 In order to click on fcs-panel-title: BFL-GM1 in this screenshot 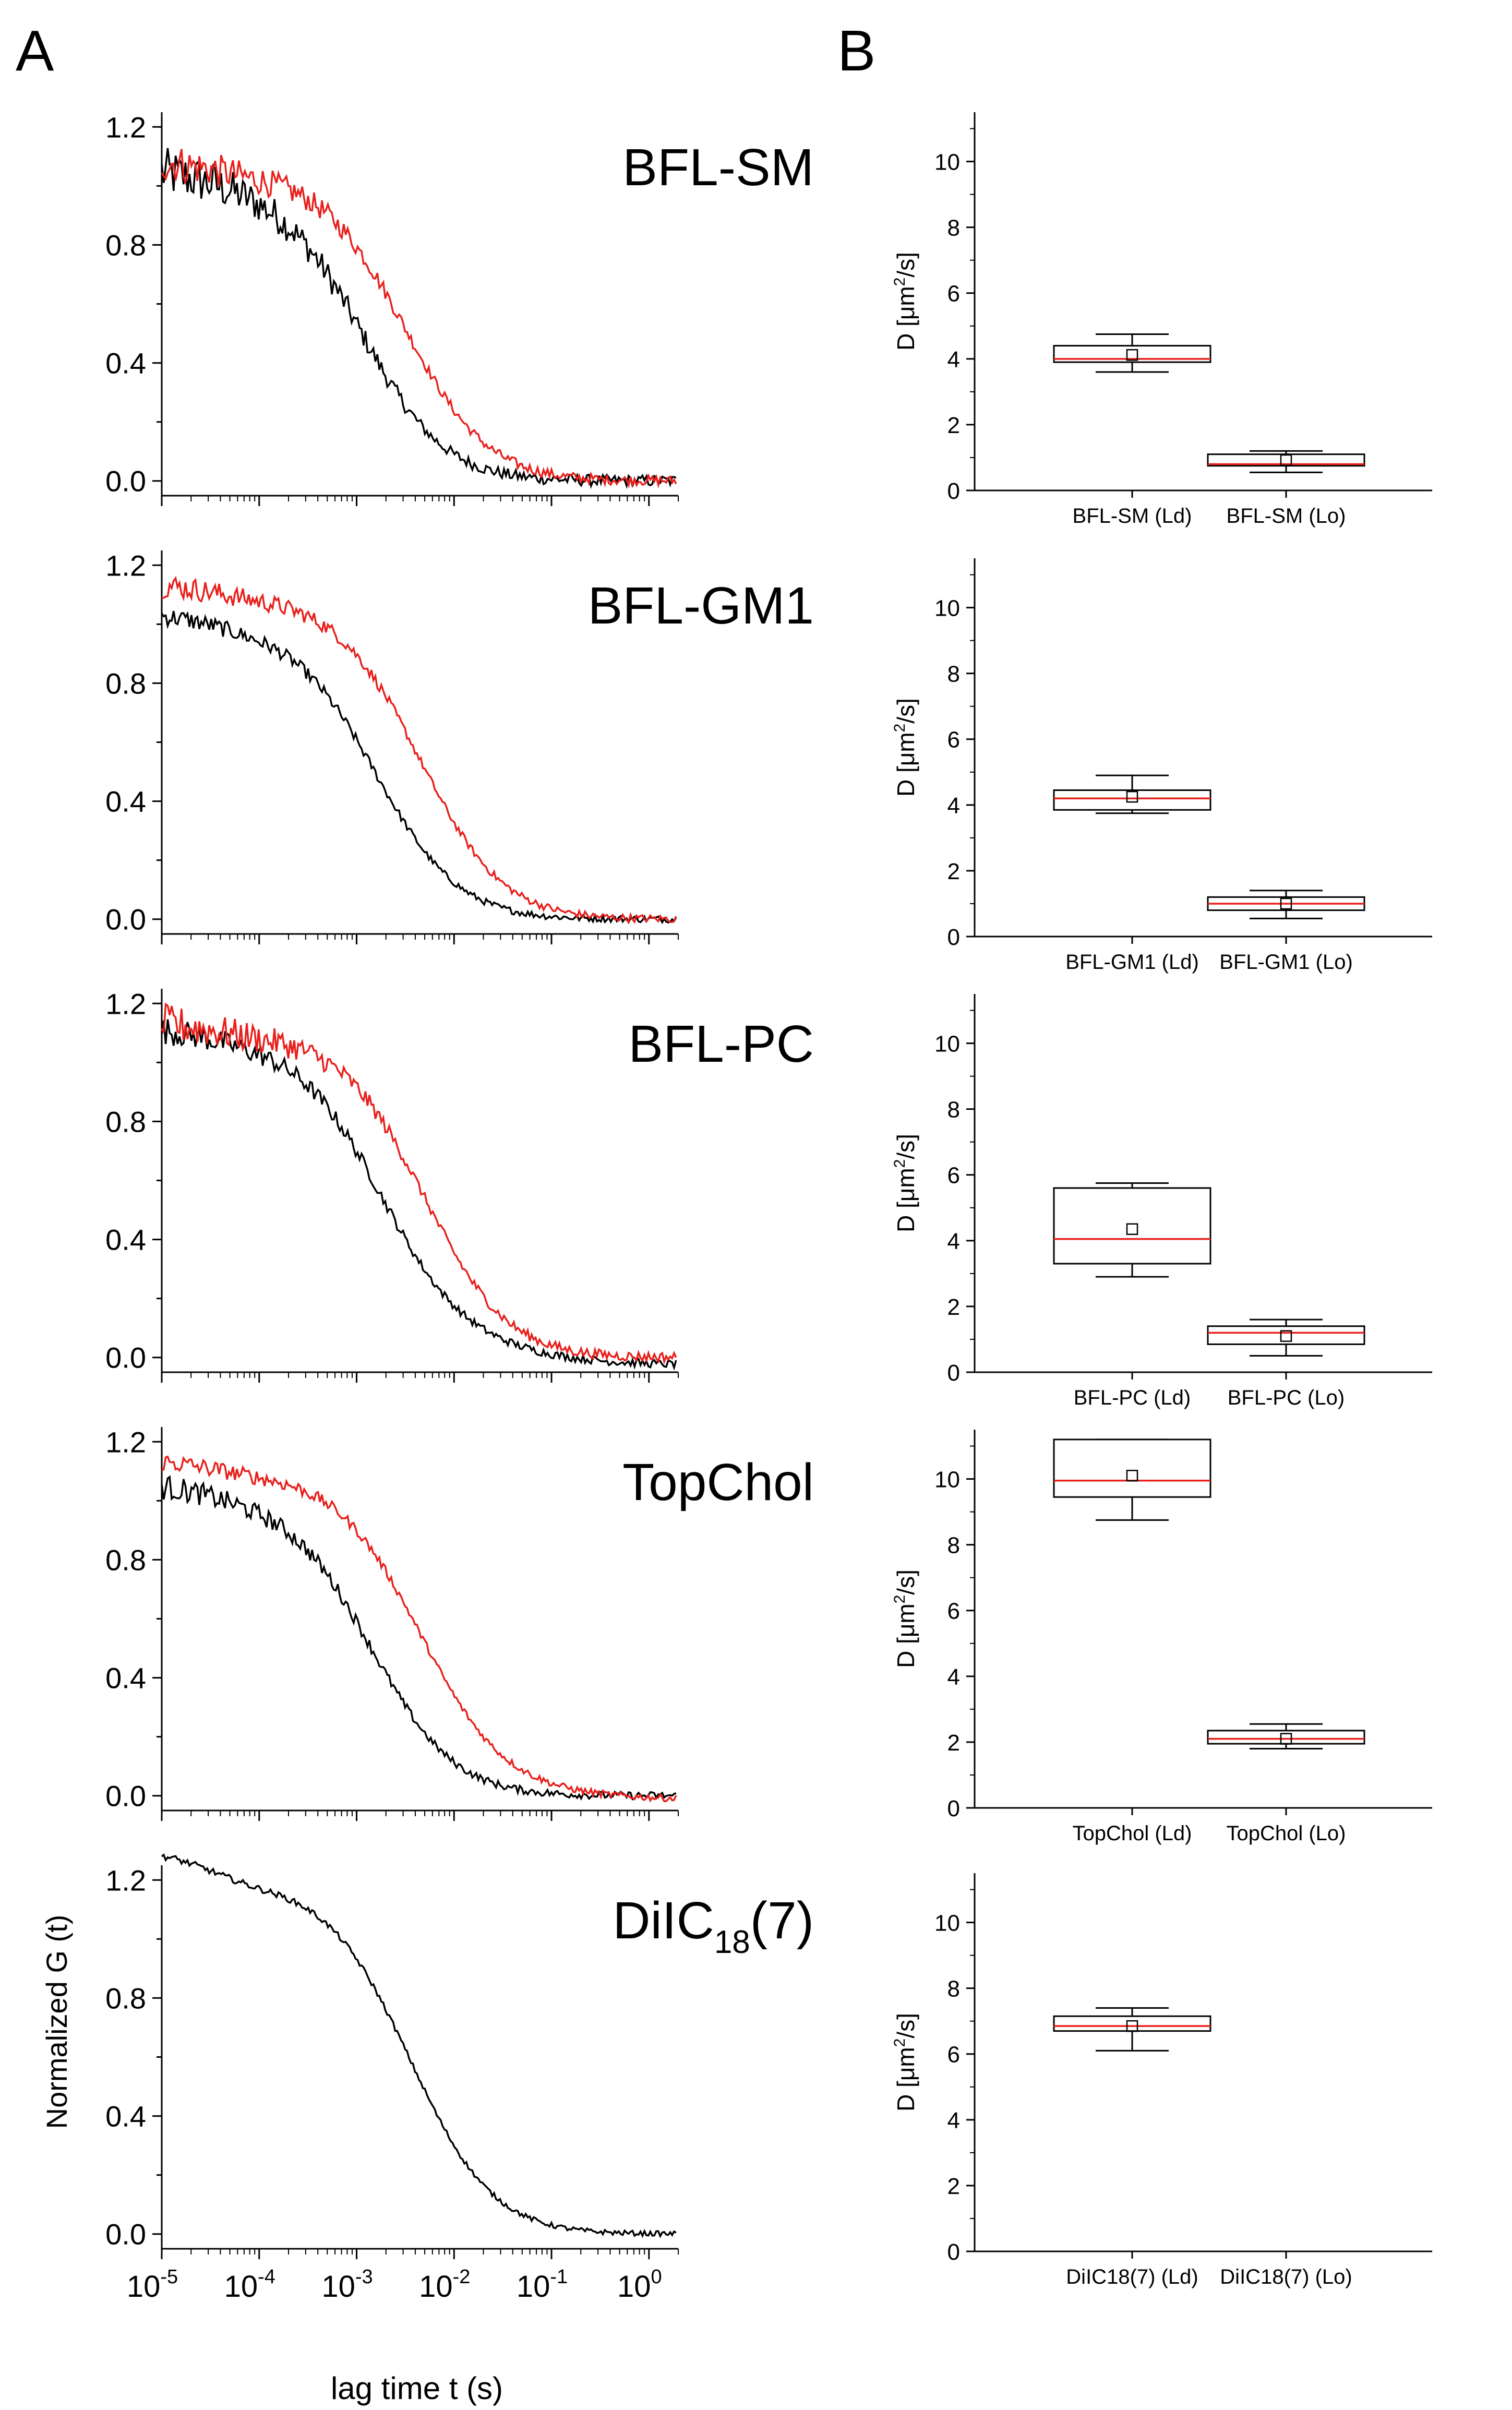, I will do `click(701, 606)`.